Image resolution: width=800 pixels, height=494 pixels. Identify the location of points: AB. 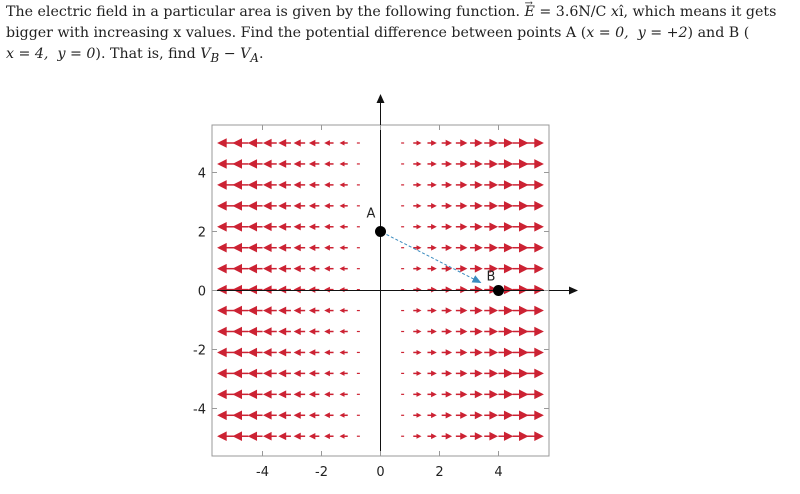
(435, 251).